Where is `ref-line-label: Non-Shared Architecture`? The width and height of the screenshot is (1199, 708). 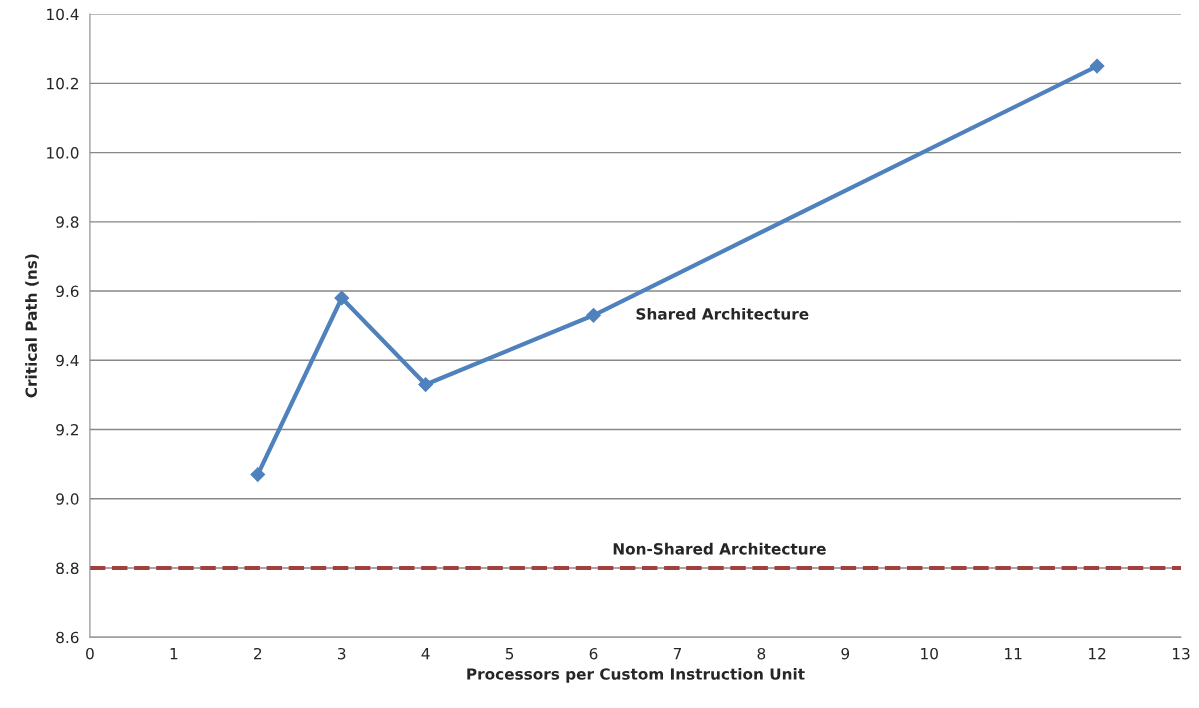
ref-line-label: Non-Shared Architecture is located at coordinates (719, 548).